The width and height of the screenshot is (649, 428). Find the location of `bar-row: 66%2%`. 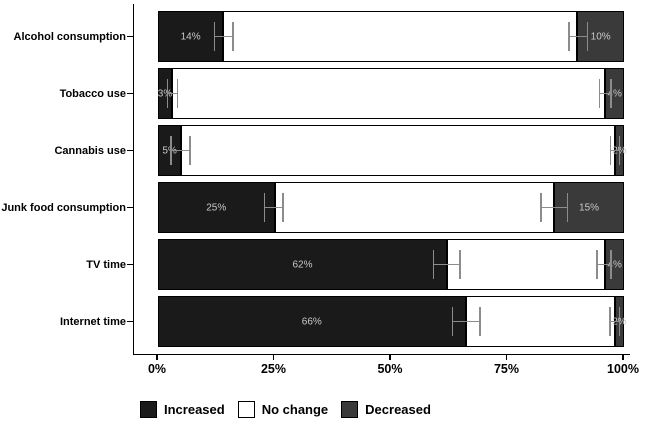

bar-row: 66%2% is located at coordinates (392, 321).